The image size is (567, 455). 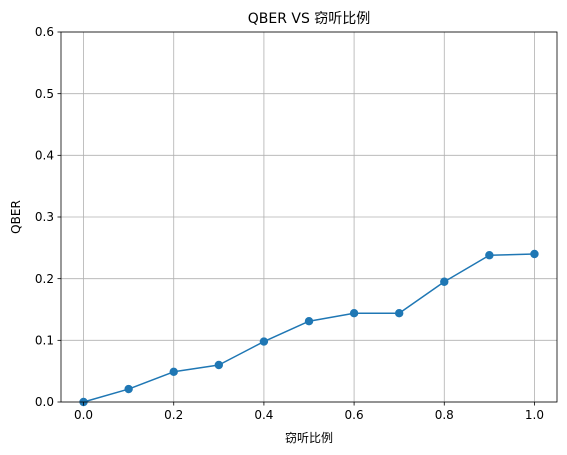 What do you see at coordinates (444, 415) in the screenshot?
I see `x-tick-label: 0.8` at bounding box center [444, 415].